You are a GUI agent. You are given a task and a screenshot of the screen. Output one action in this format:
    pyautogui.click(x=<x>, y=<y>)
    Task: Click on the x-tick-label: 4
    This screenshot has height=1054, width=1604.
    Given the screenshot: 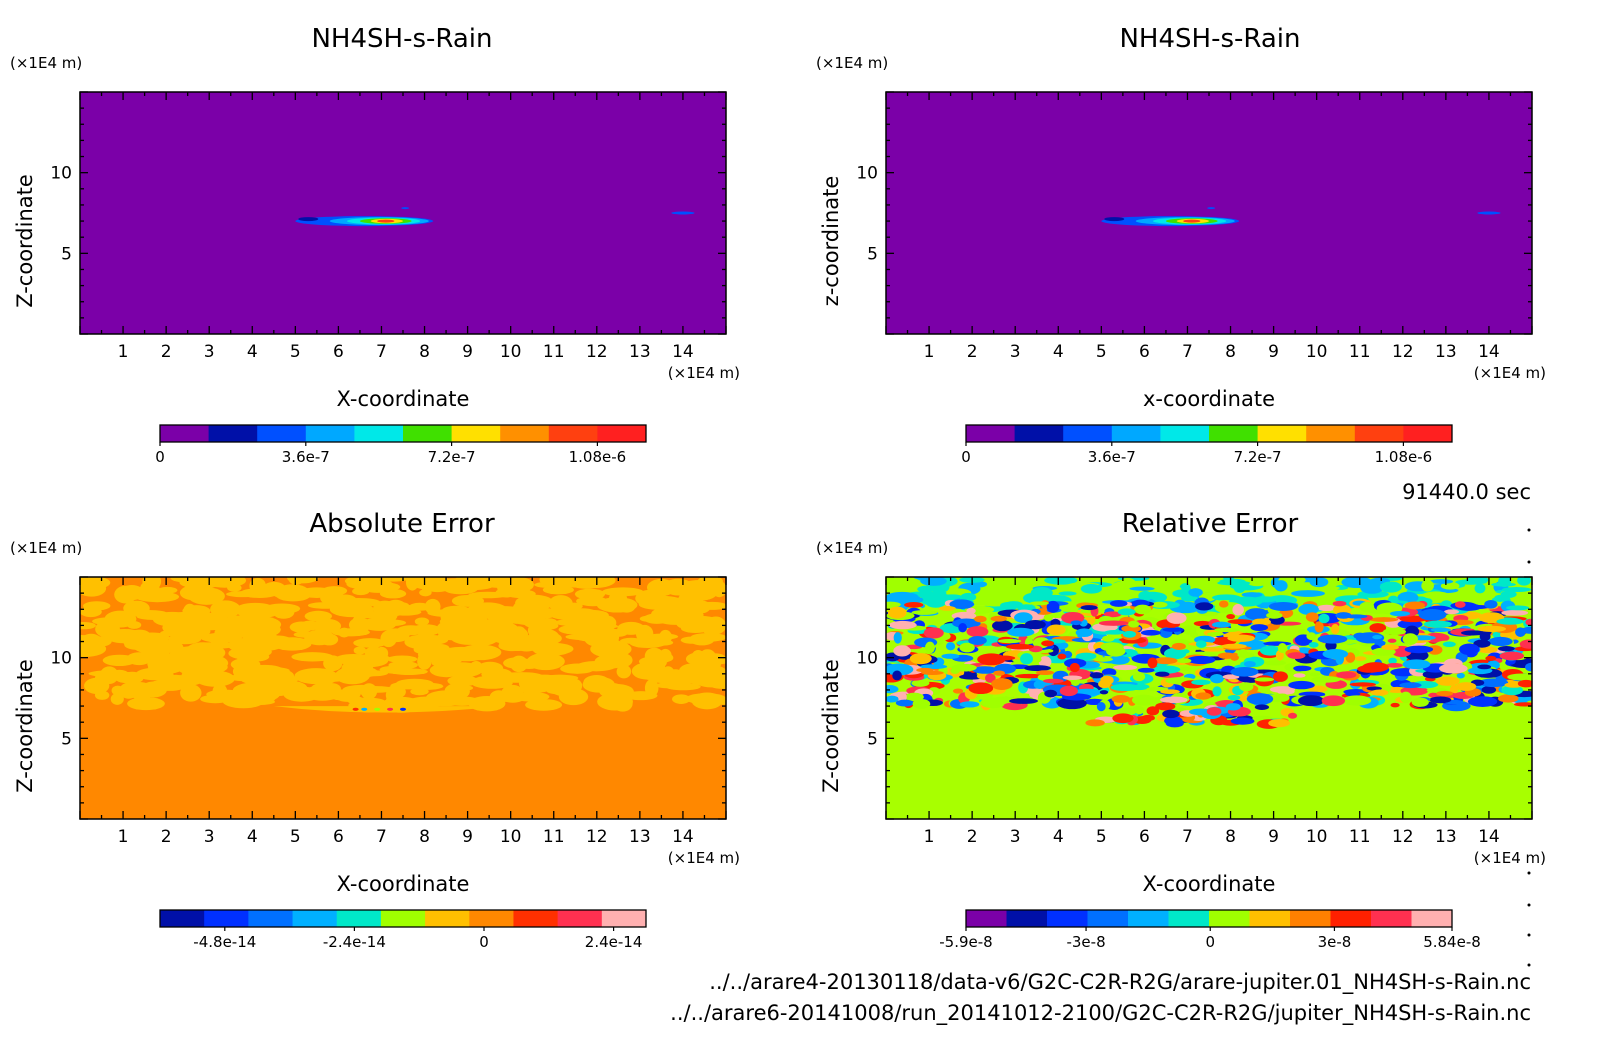 What is the action you would take?
    pyautogui.click(x=1058, y=352)
    